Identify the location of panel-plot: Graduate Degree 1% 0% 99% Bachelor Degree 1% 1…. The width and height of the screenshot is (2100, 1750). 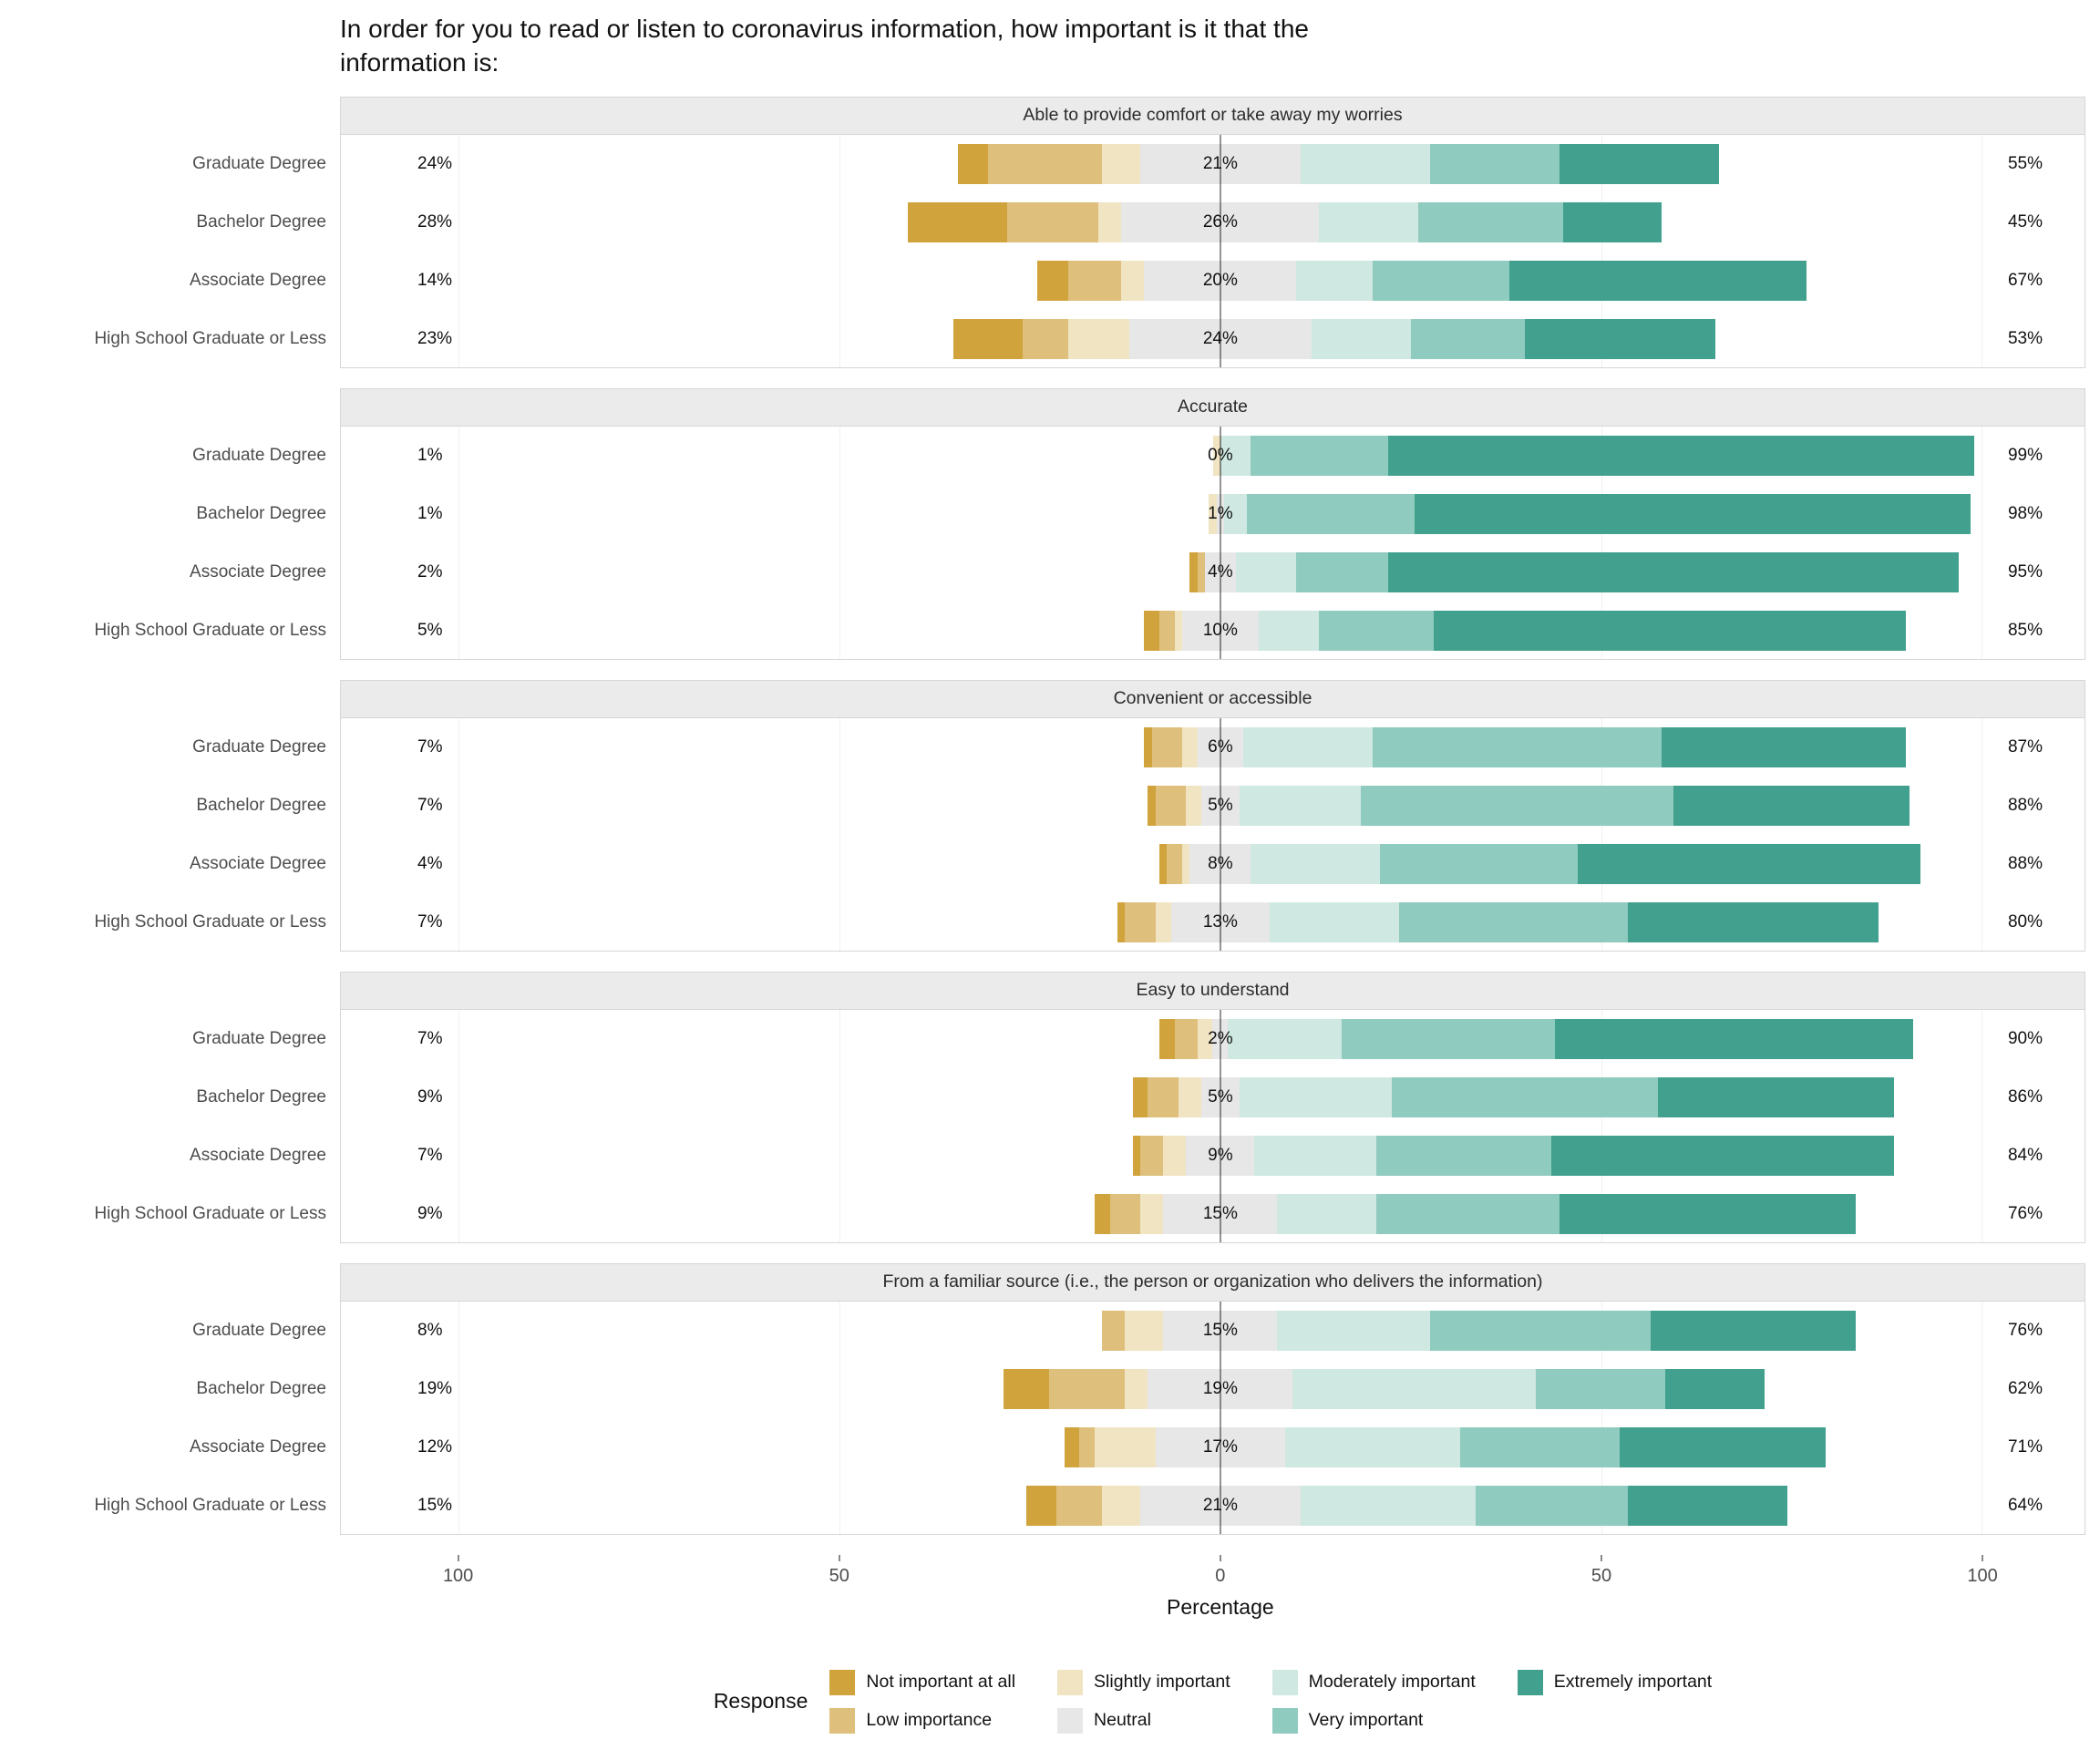
(1089, 543).